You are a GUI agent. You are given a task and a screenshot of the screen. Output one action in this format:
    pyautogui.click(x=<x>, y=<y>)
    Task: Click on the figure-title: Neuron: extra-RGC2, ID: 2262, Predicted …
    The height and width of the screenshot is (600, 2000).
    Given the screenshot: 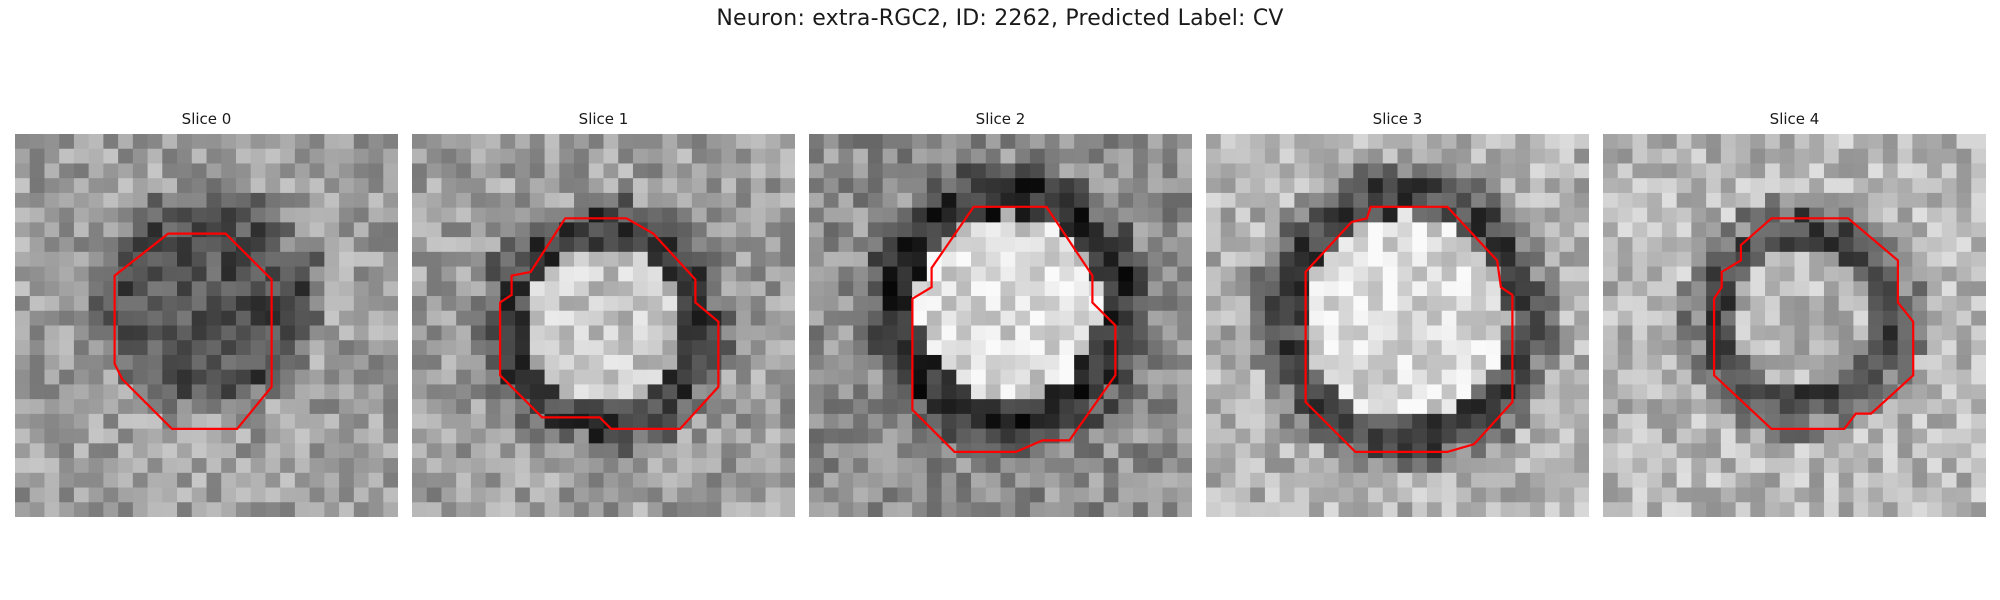 What is the action you would take?
    pyautogui.click(x=1000, y=18)
    